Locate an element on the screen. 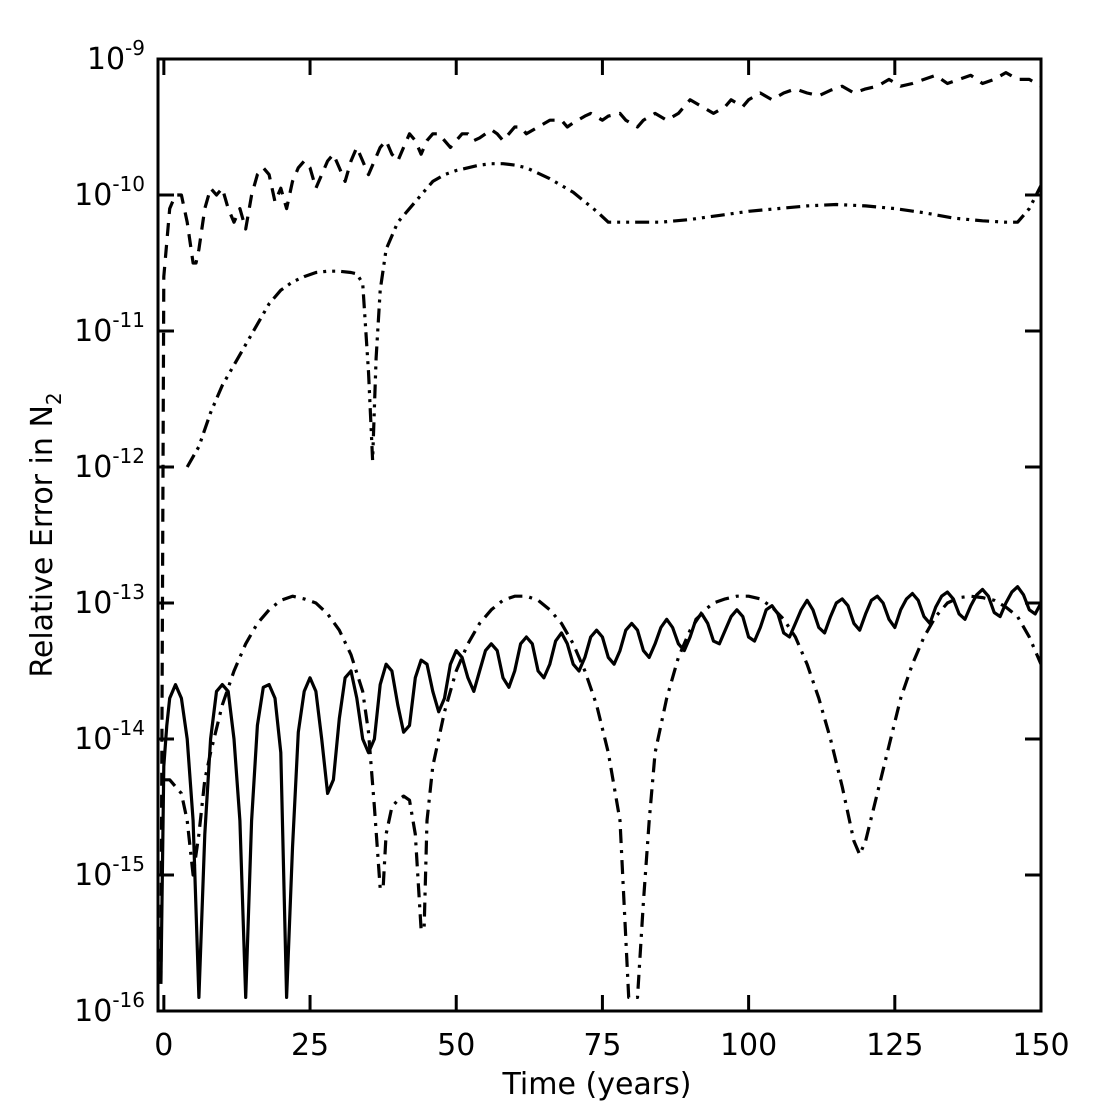 This screenshot has width=1107, height=1107. y-tick-label: 10-16 is located at coordinates (109, 1008).